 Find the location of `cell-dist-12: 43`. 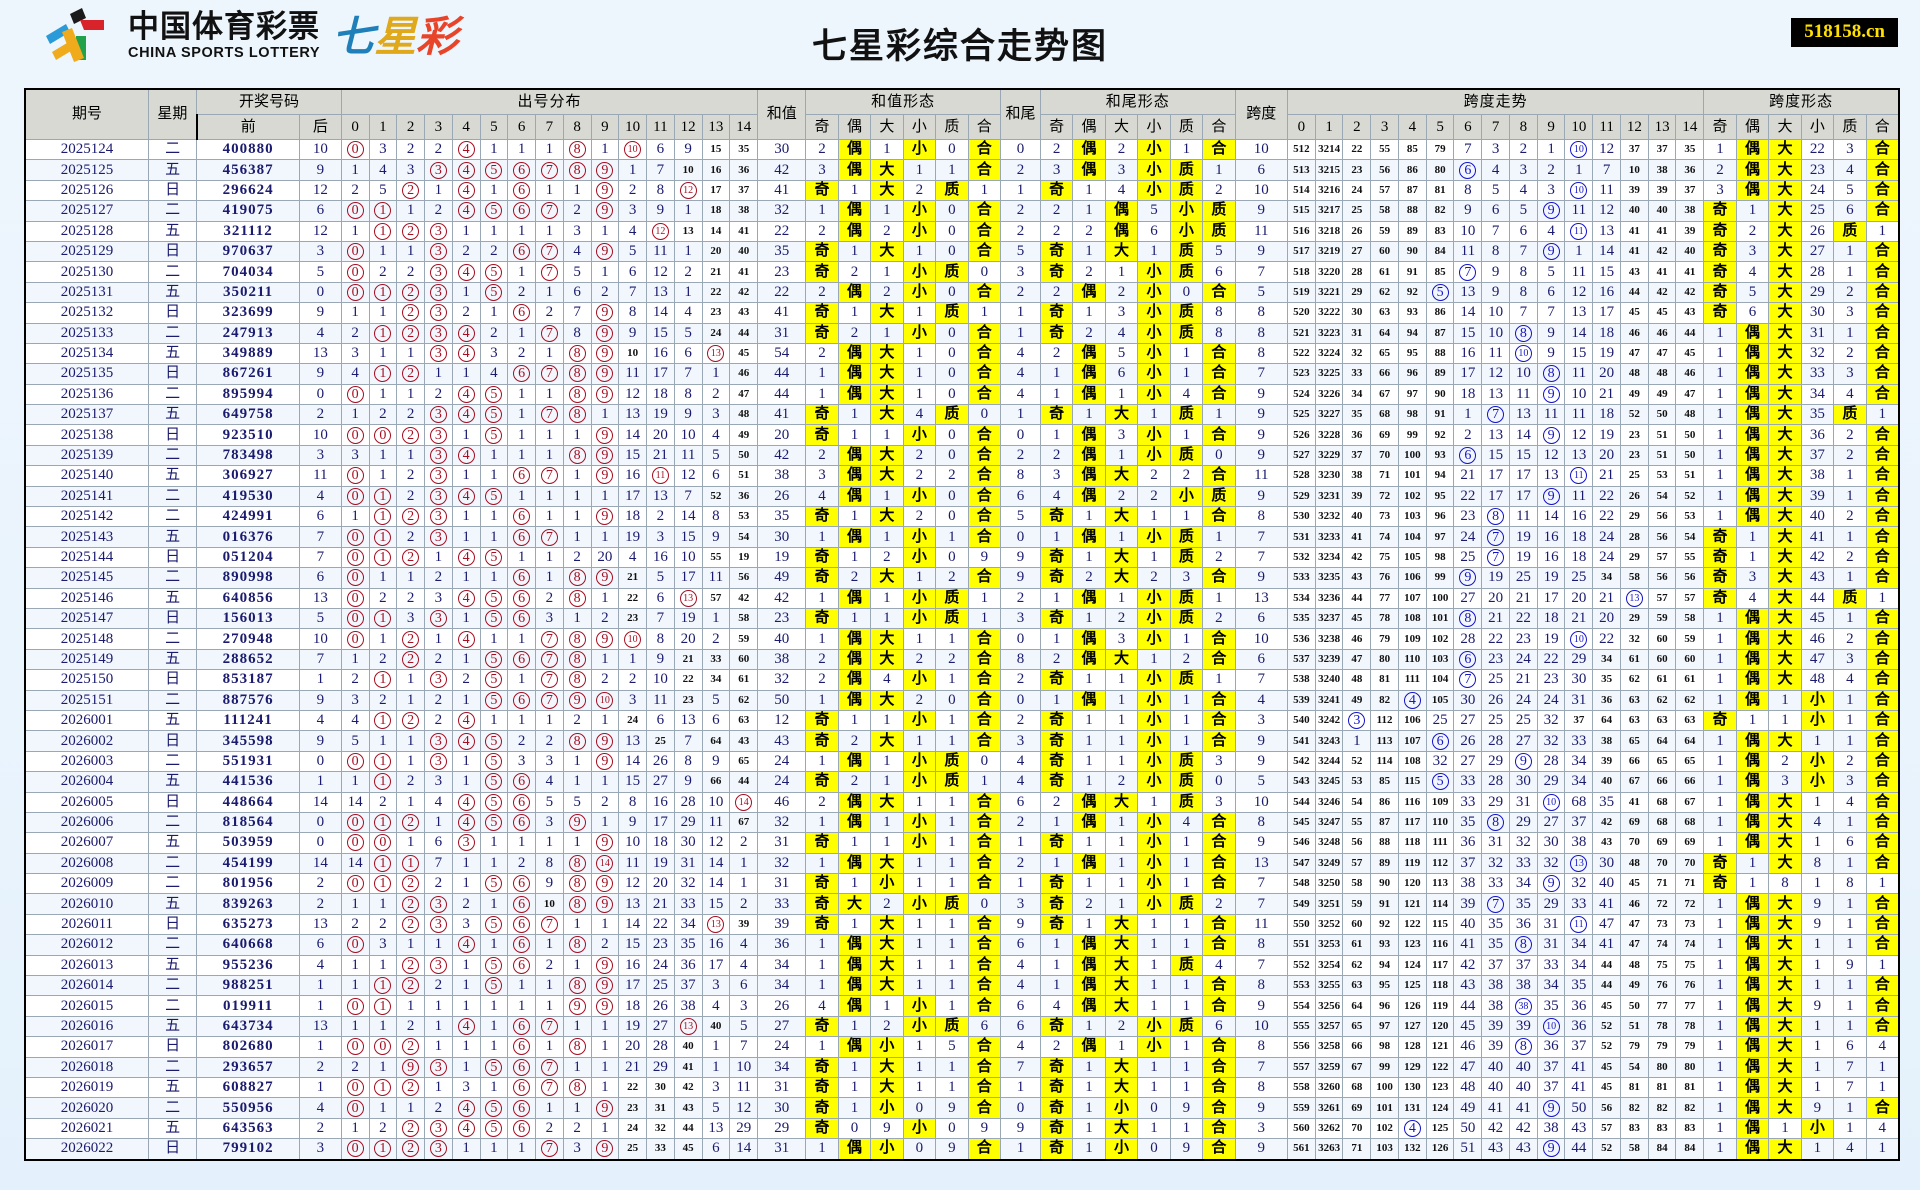

cell-dist-12: 43 is located at coordinates (688, 1108).